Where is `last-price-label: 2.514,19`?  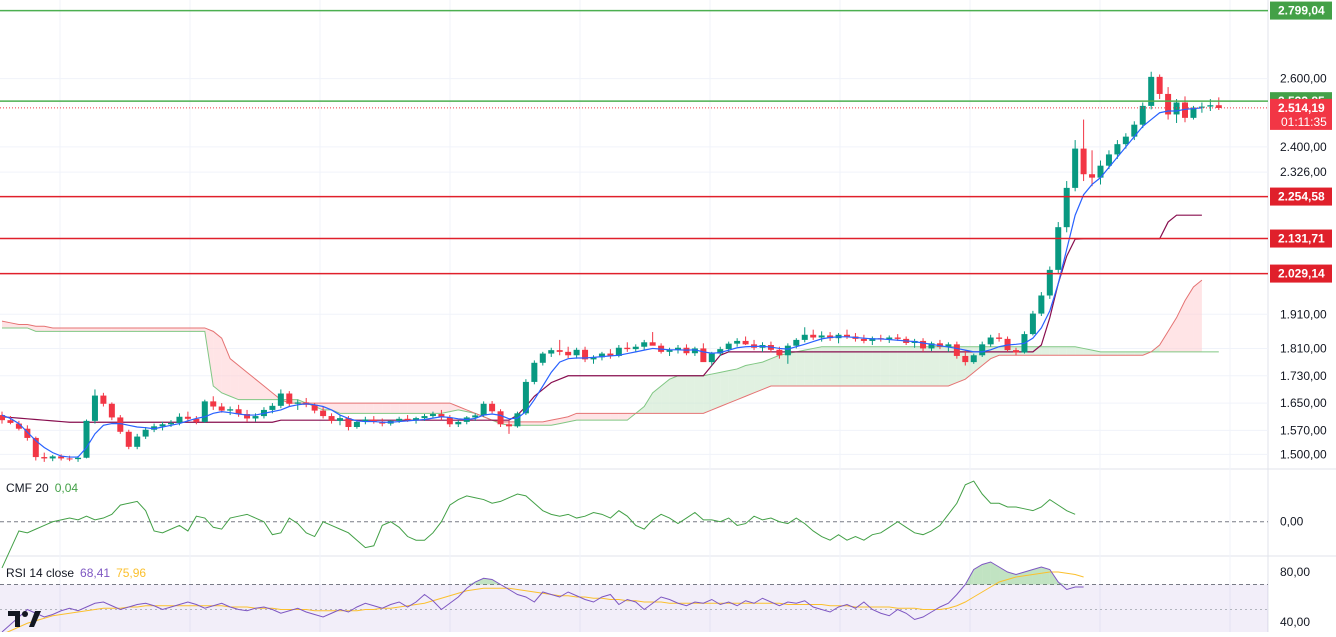 last-price-label: 2.514,19 is located at coordinates (1301, 108).